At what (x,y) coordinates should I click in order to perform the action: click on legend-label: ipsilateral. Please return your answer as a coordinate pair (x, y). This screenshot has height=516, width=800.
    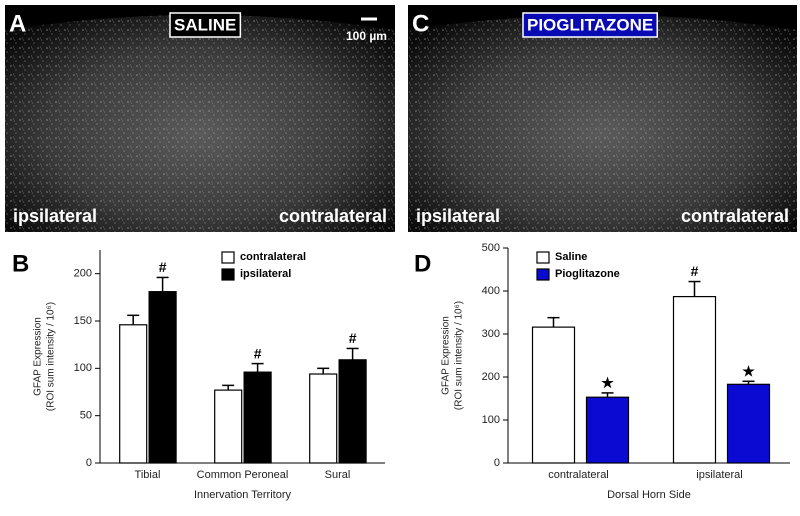
    Looking at the image, I should click on (265, 274).